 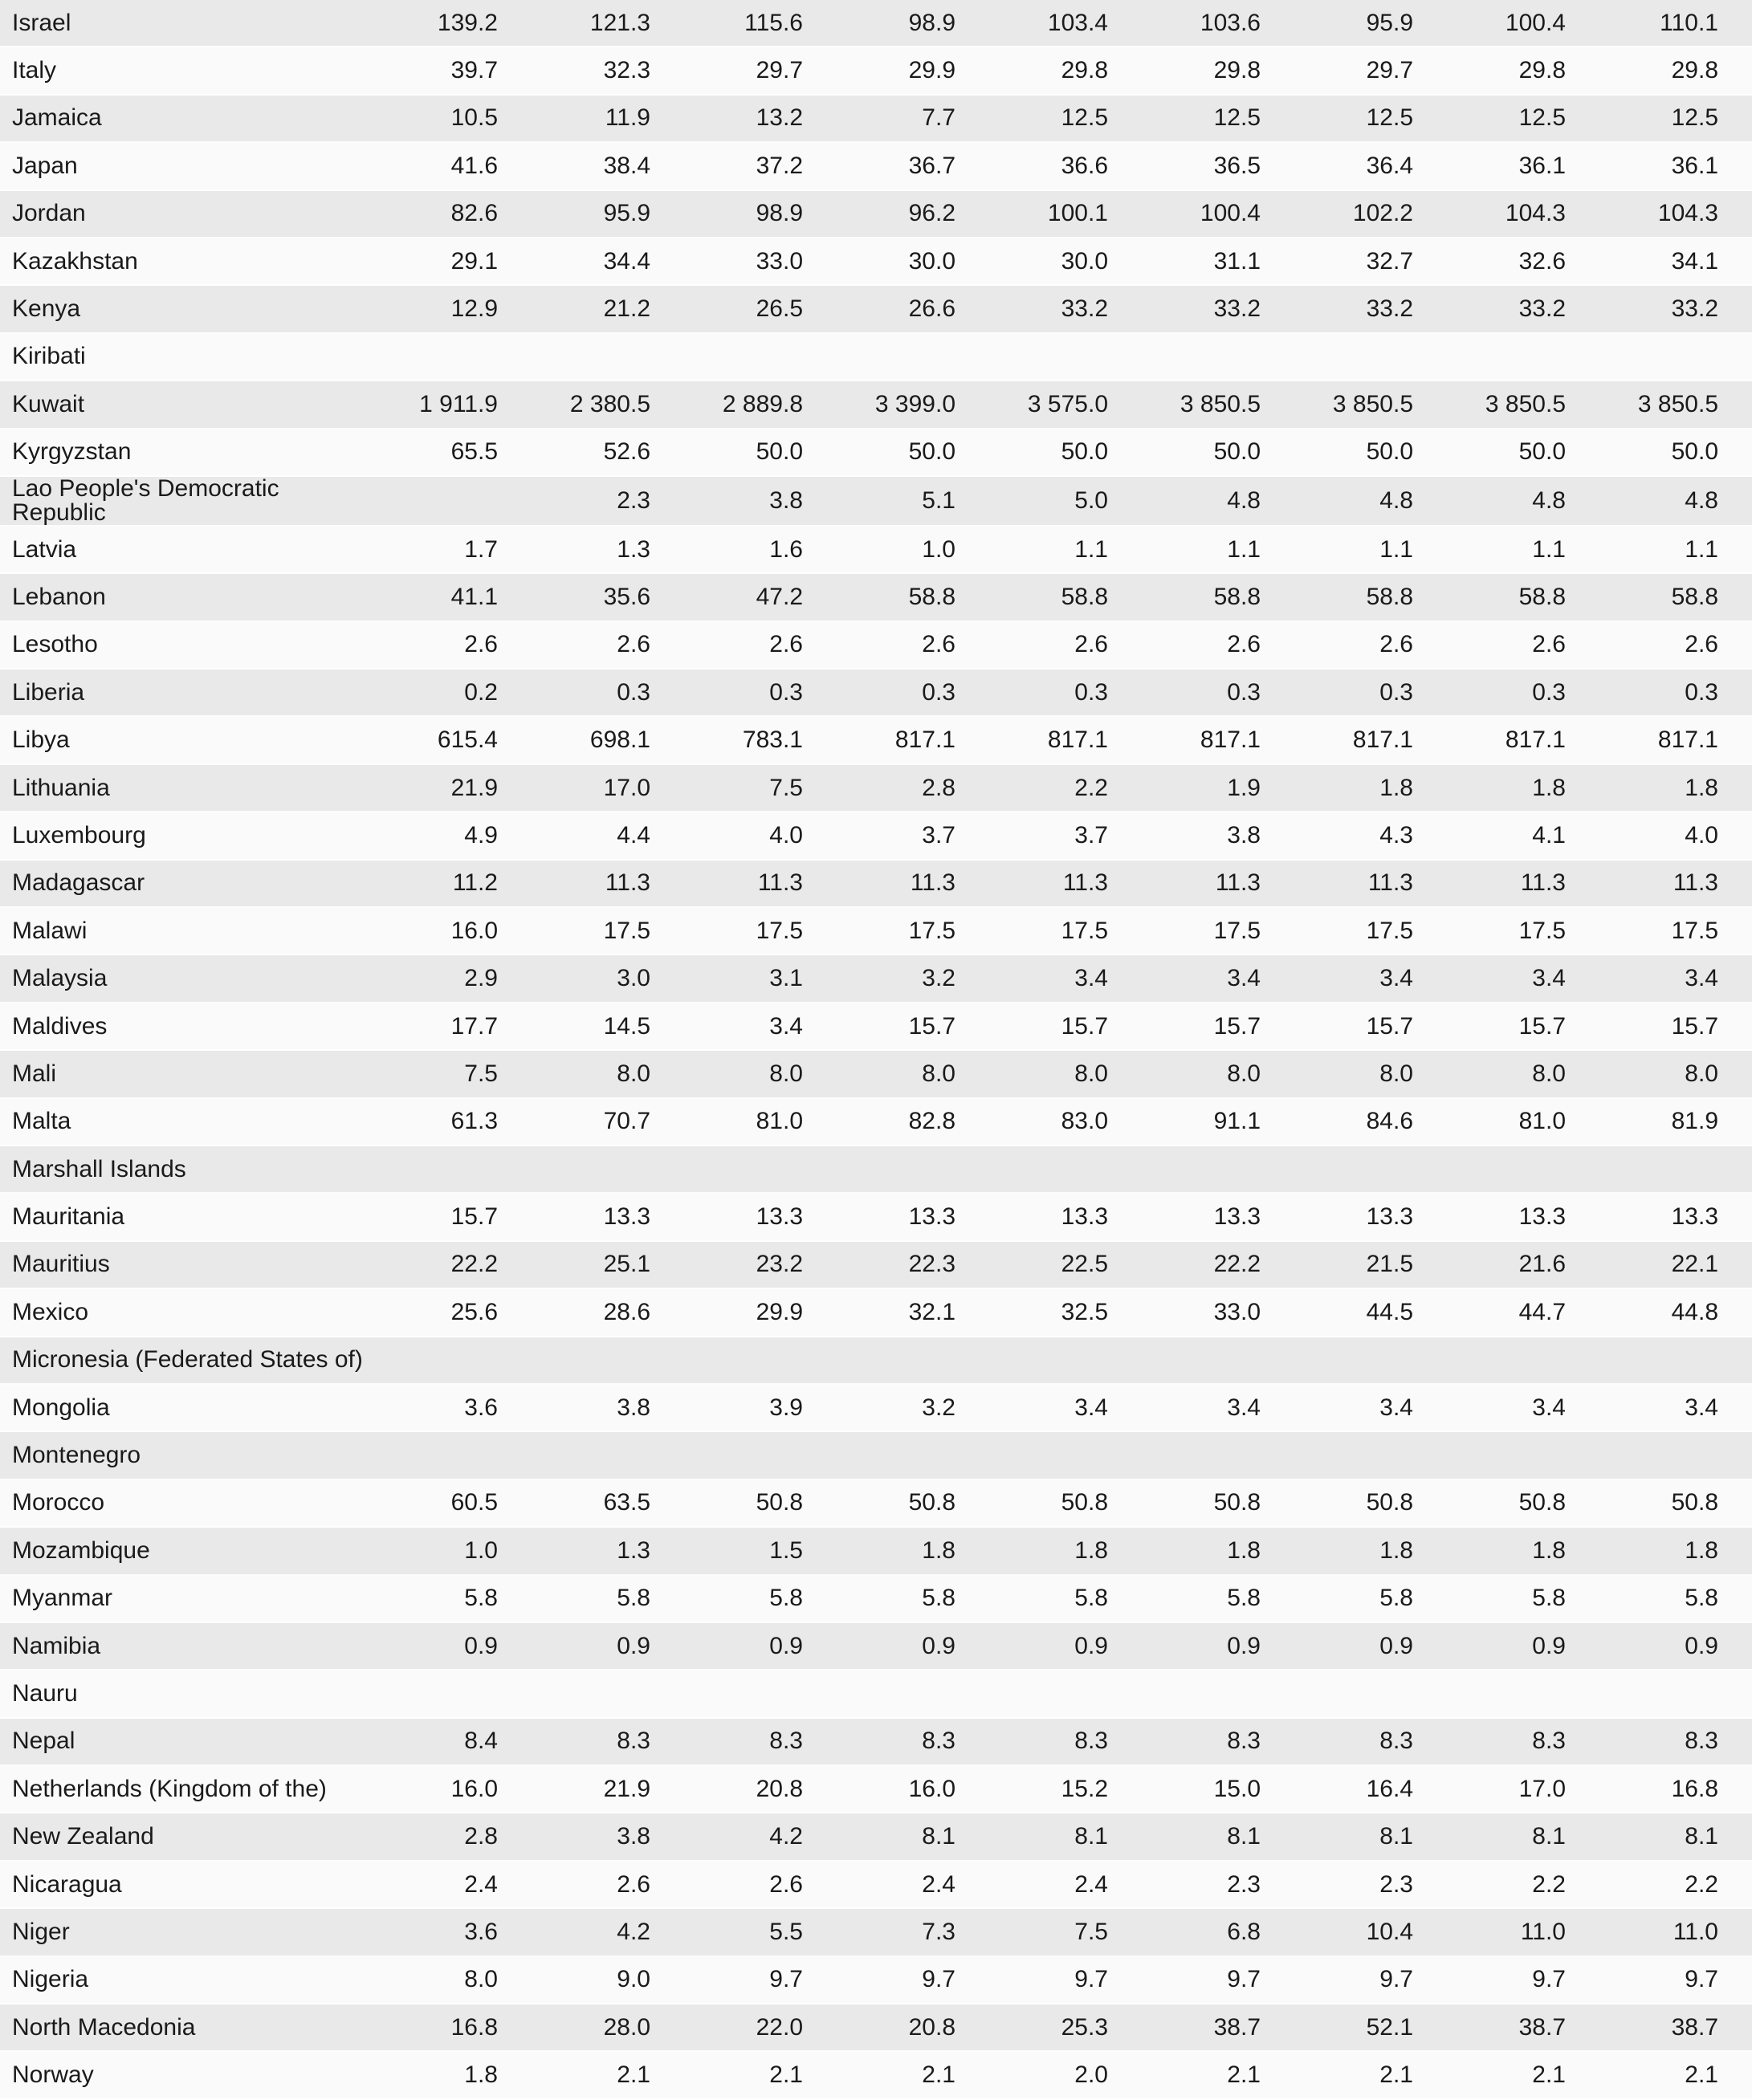 What do you see at coordinates (34, 70) in the screenshot?
I see `country-name-cell: Italy` at bounding box center [34, 70].